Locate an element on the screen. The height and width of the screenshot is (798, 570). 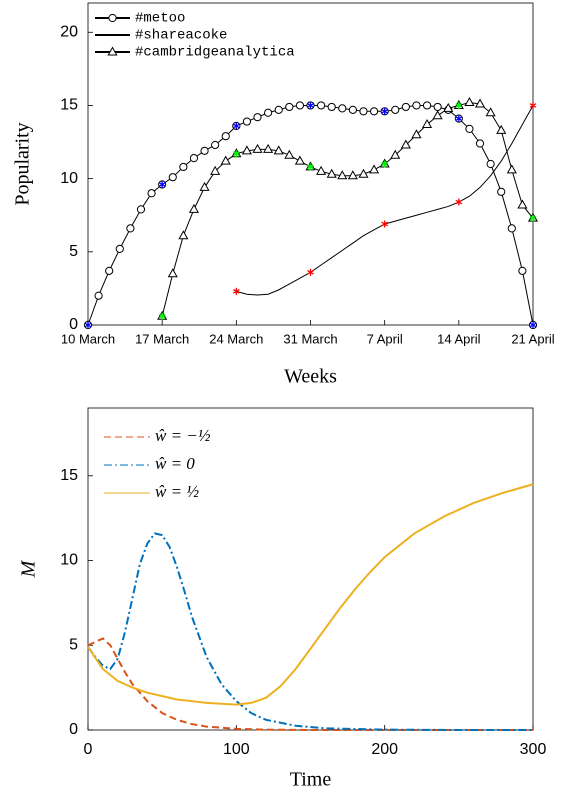
x-tick-label: 21 April is located at coordinates (532, 338).